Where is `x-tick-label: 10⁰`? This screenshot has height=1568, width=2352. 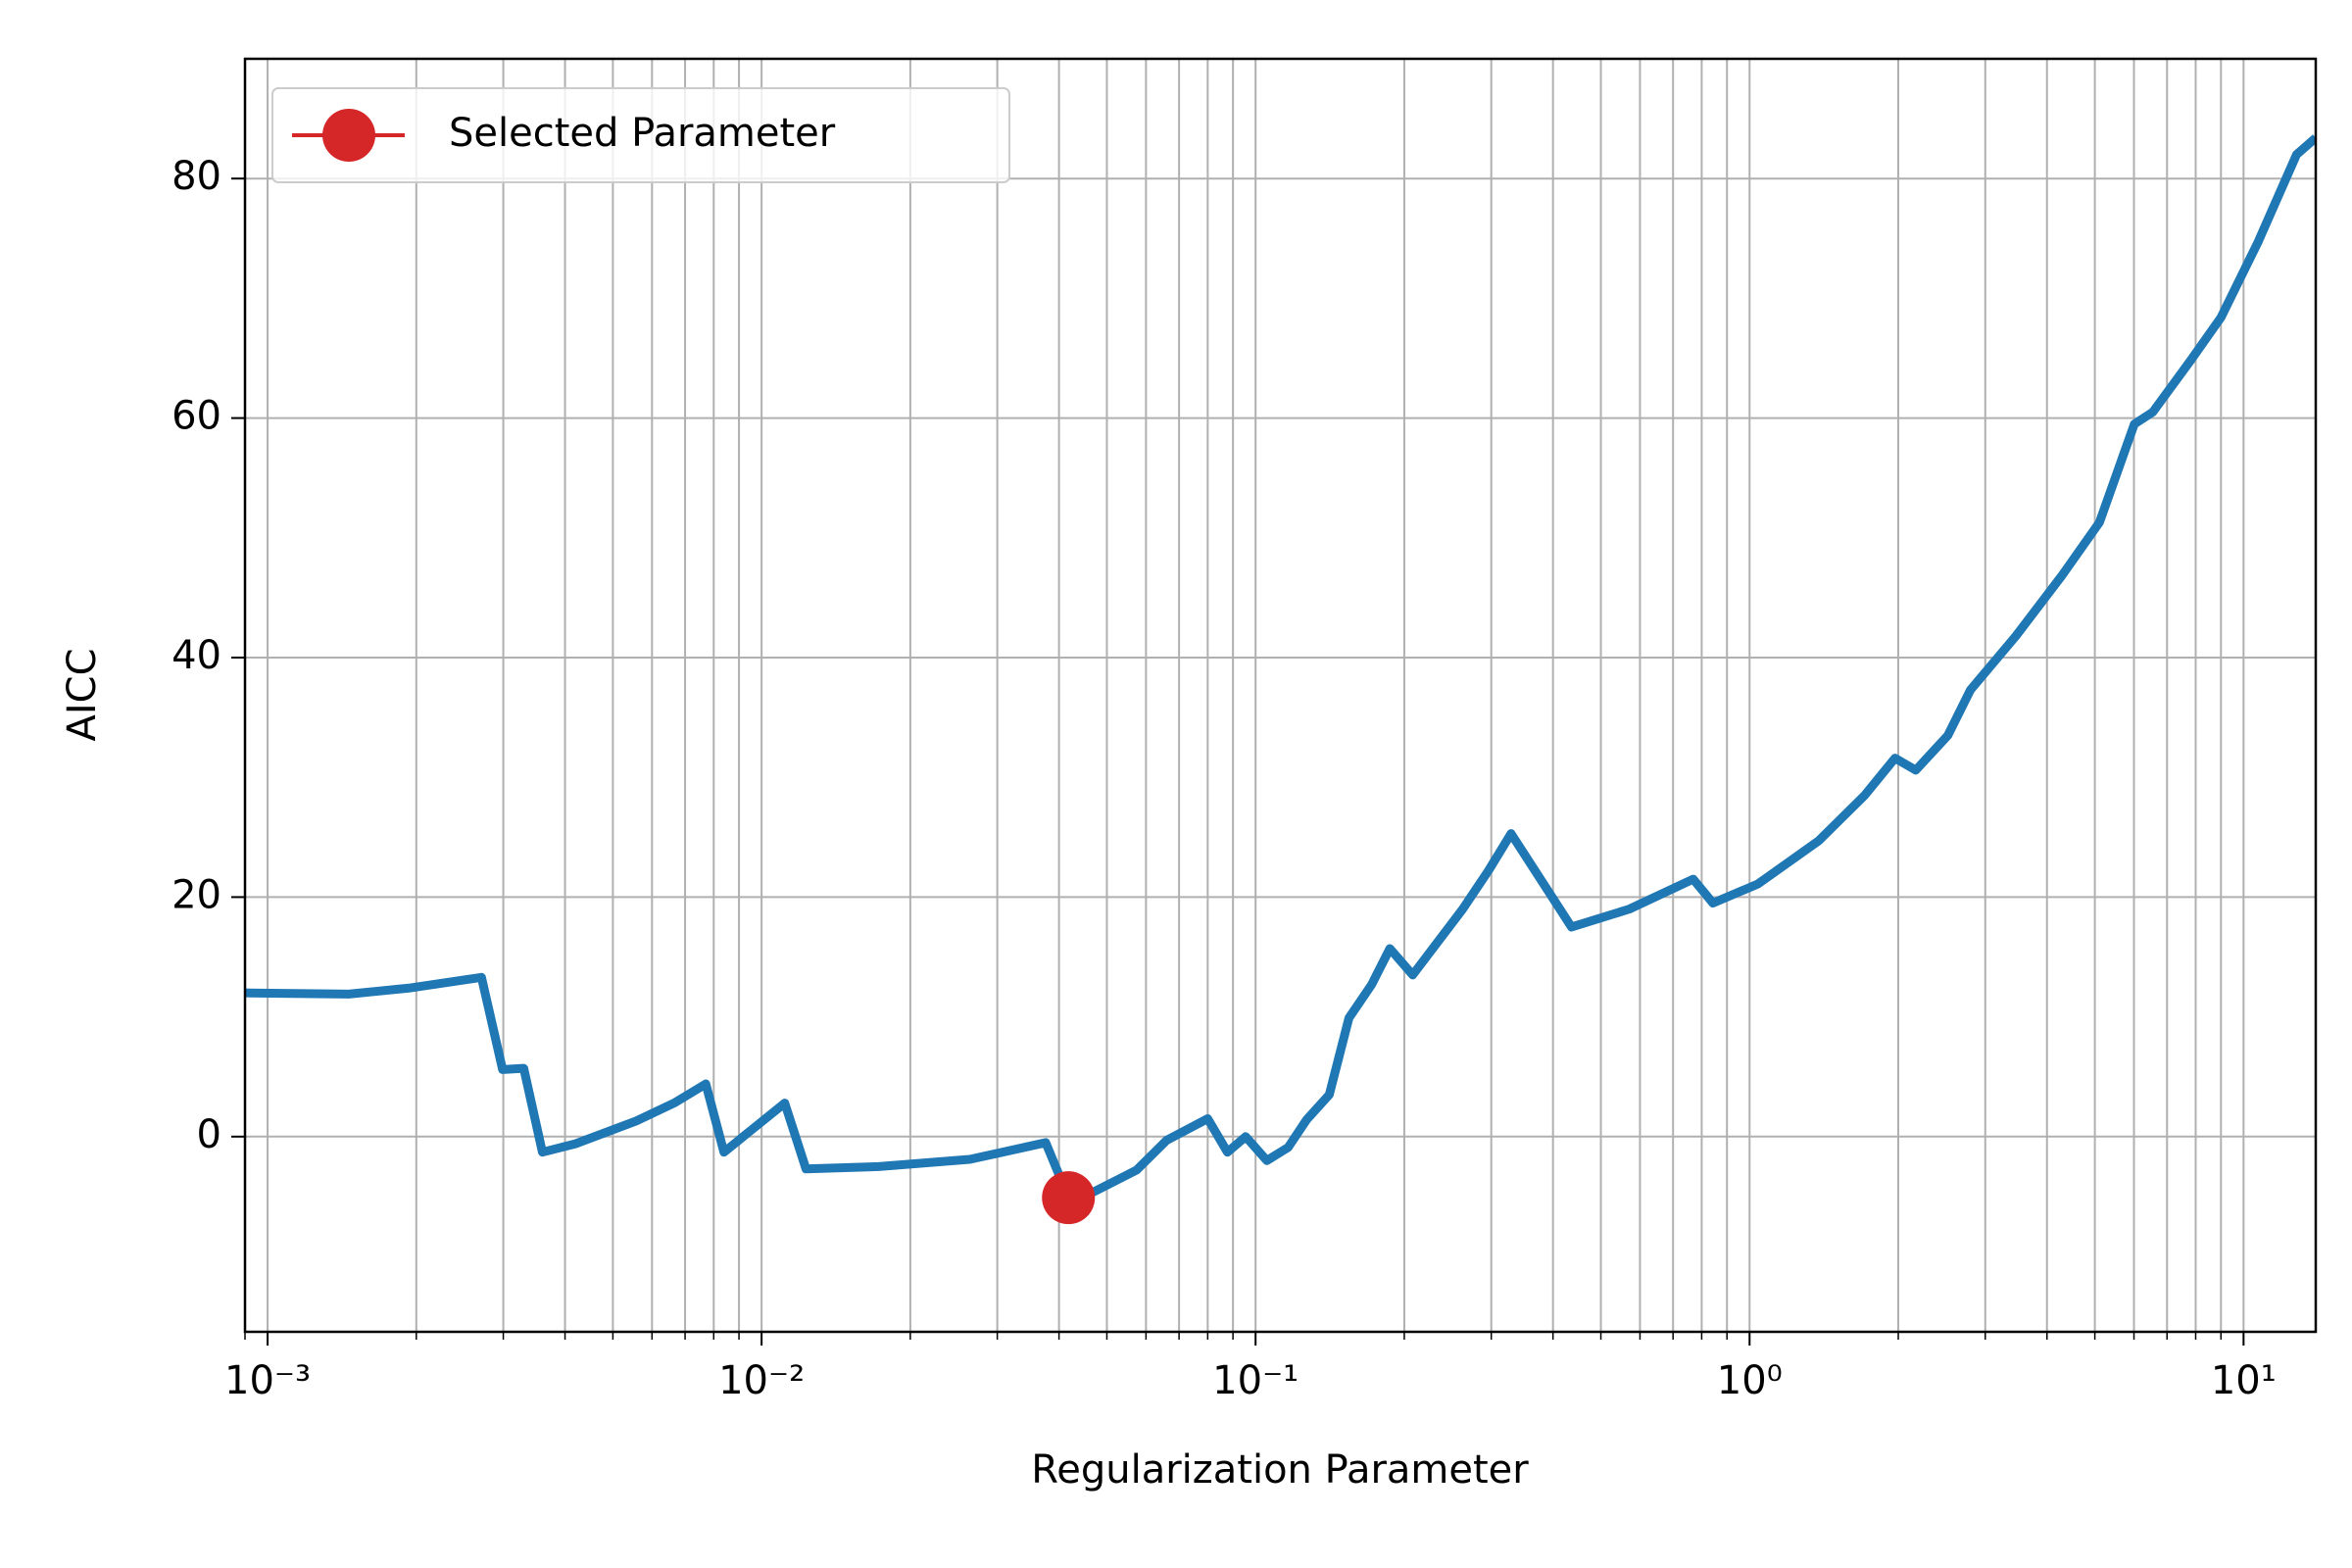 x-tick-label: 10⁰ is located at coordinates (1750, 1380).